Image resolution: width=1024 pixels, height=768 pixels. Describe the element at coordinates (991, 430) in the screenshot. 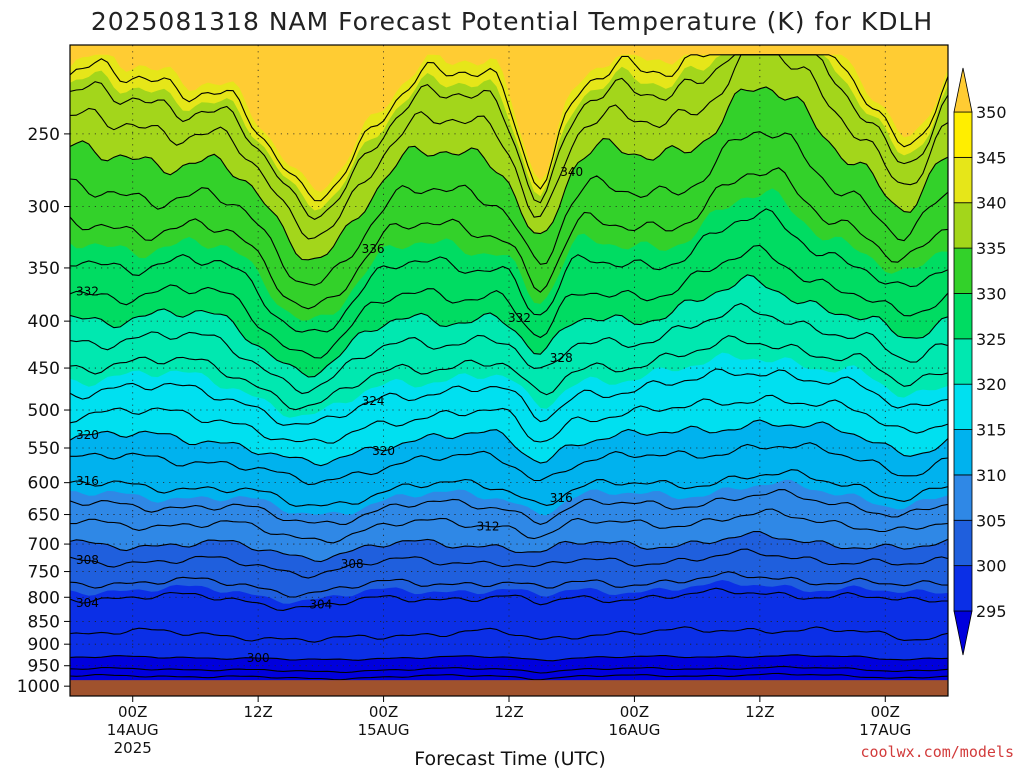

I see `colorbar-label-315: 315` at that location.